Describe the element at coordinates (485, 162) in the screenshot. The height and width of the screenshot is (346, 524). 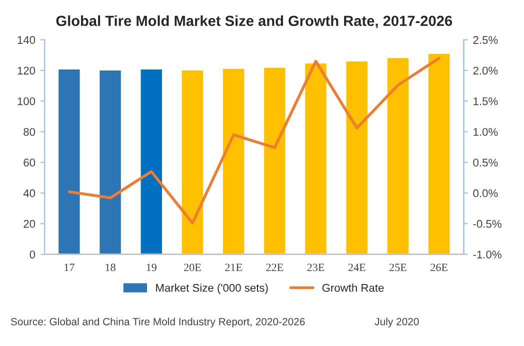
I see `y2-tick-label: 0.5%` at that location.